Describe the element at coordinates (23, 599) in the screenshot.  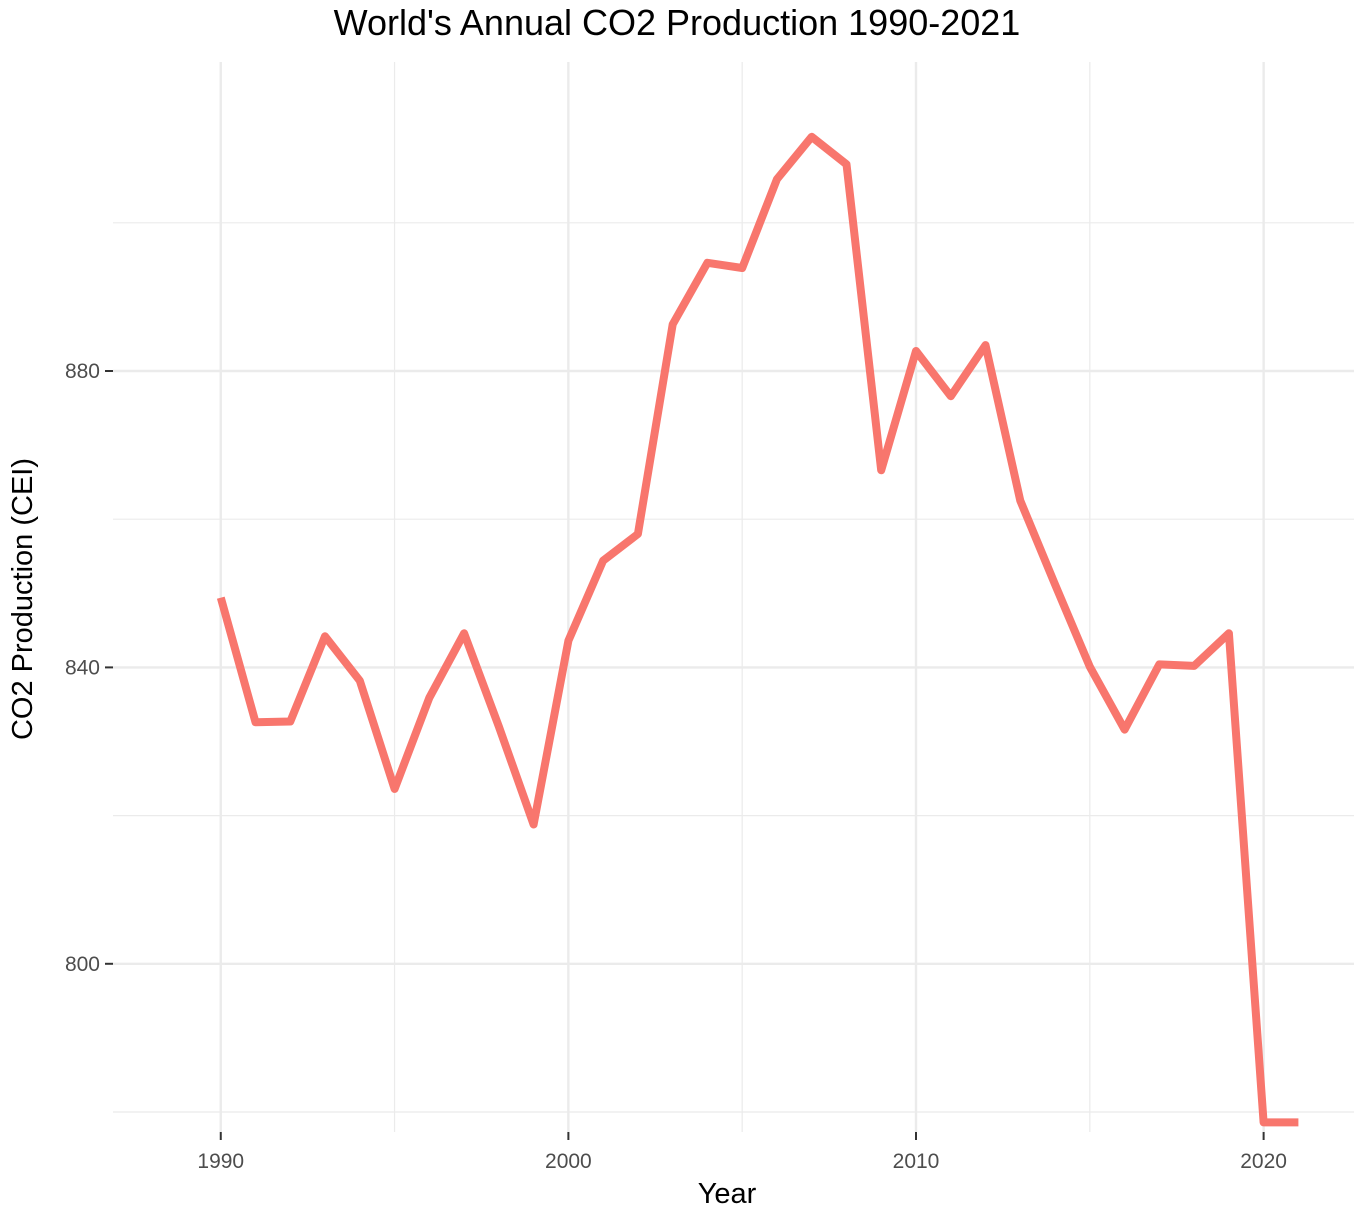
I see `y-axis-title: CO2 Production (CEI)` at that location.